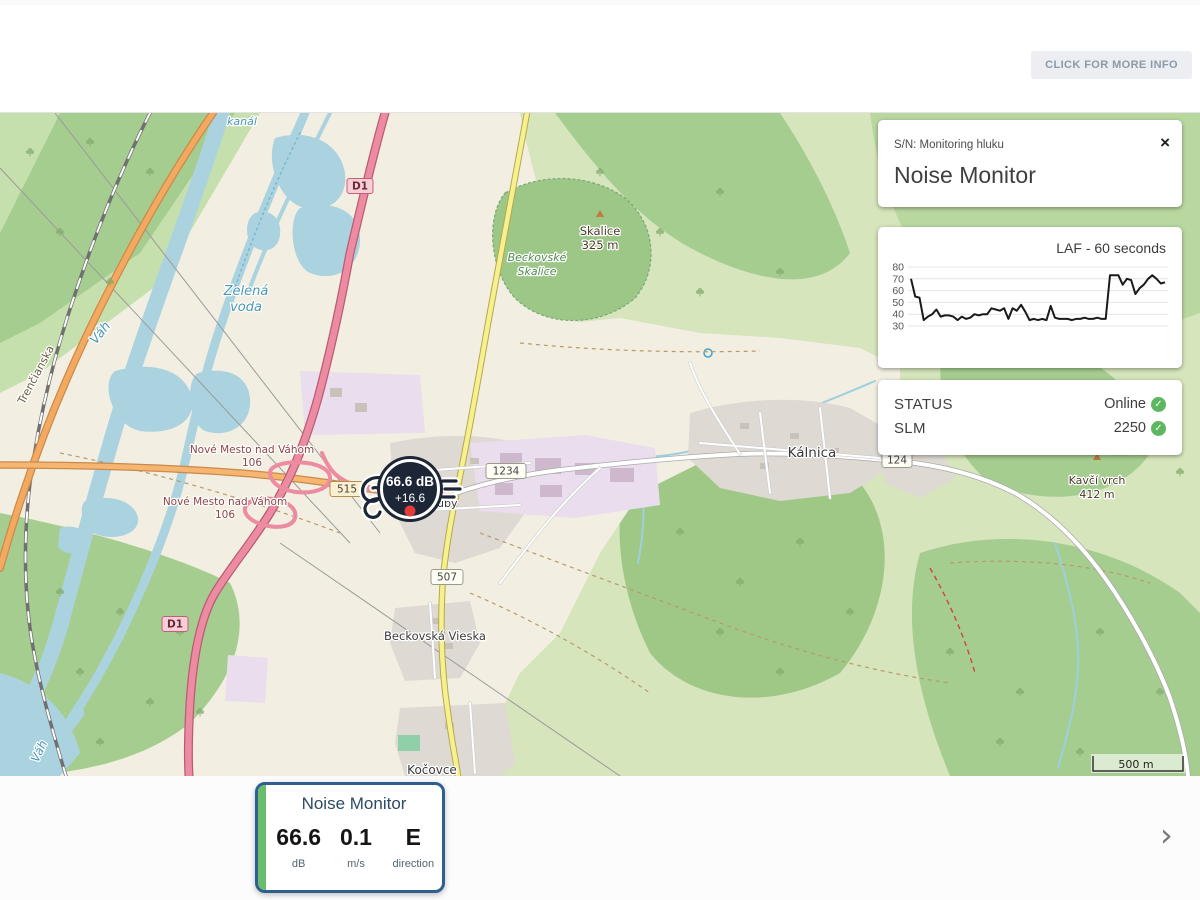  Describe the element at coordinates (242, 121) in the screenshot. I see `svg-text: kanál` at that location.